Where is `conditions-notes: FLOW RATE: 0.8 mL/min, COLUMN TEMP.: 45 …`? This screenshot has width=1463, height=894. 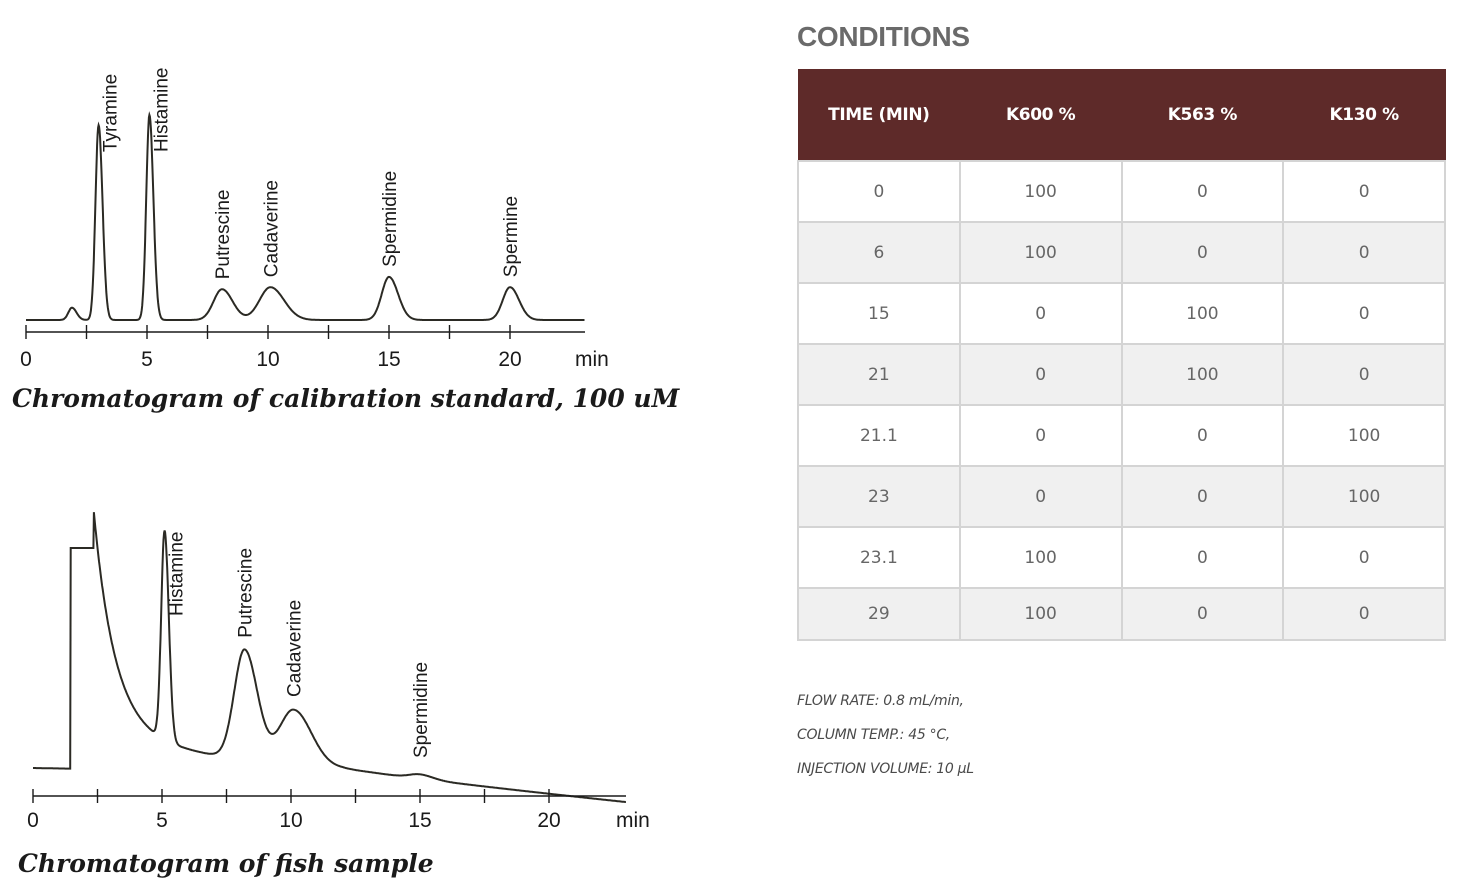
conditions-notes: FLOW RATE: 0.8 mL/min, COLUMN TEMP.: 45 … is located at coordinates (1121, 742).